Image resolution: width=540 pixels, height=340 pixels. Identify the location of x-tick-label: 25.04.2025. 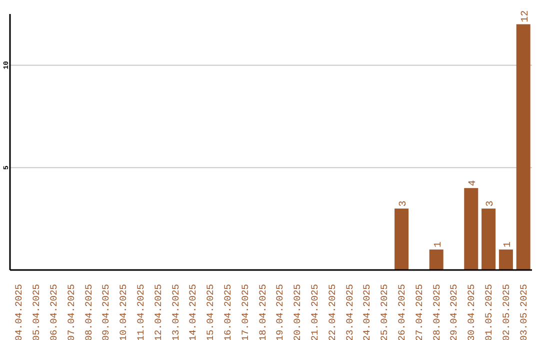
(384, 312).